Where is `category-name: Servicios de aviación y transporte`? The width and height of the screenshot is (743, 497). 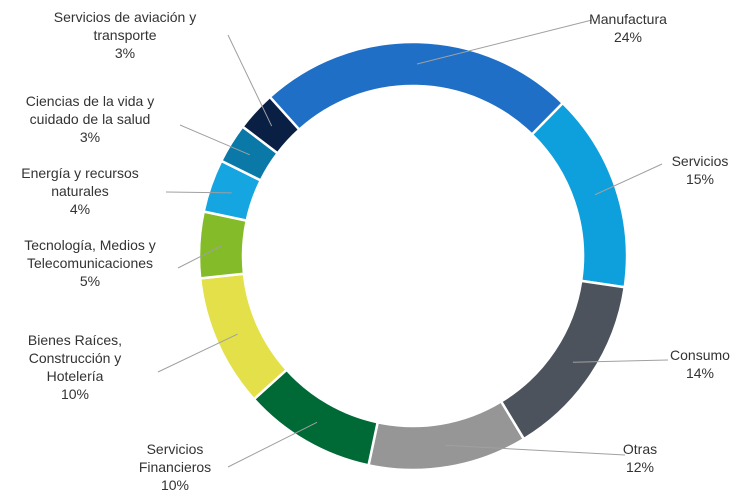
category-name: Servicios de aviación y transporte is located at coordinates (125, 26).